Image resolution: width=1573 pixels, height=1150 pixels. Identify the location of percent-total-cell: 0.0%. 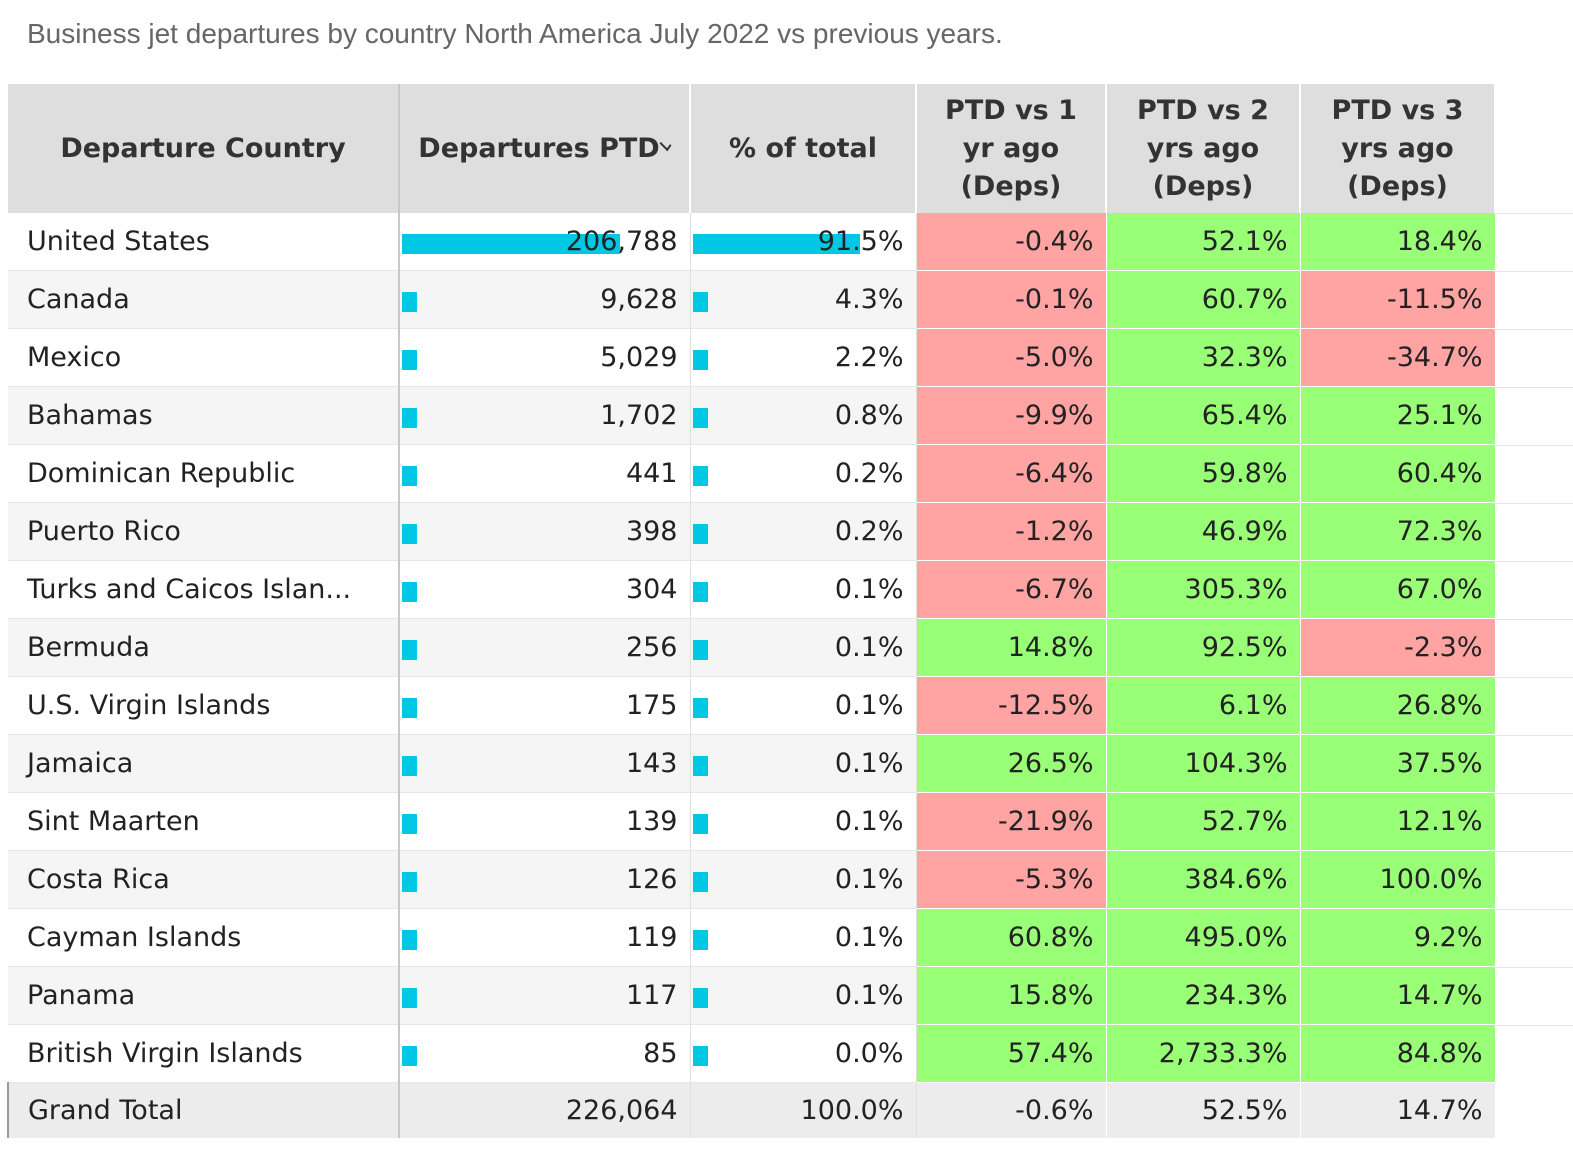
(803, 1053).